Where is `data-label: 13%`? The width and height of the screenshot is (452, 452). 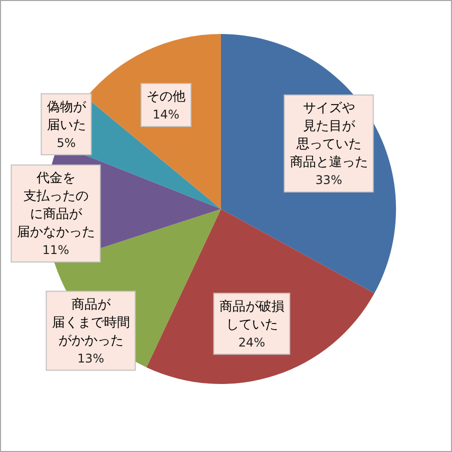 data-label: 13% is located at coordinates (90, 358).